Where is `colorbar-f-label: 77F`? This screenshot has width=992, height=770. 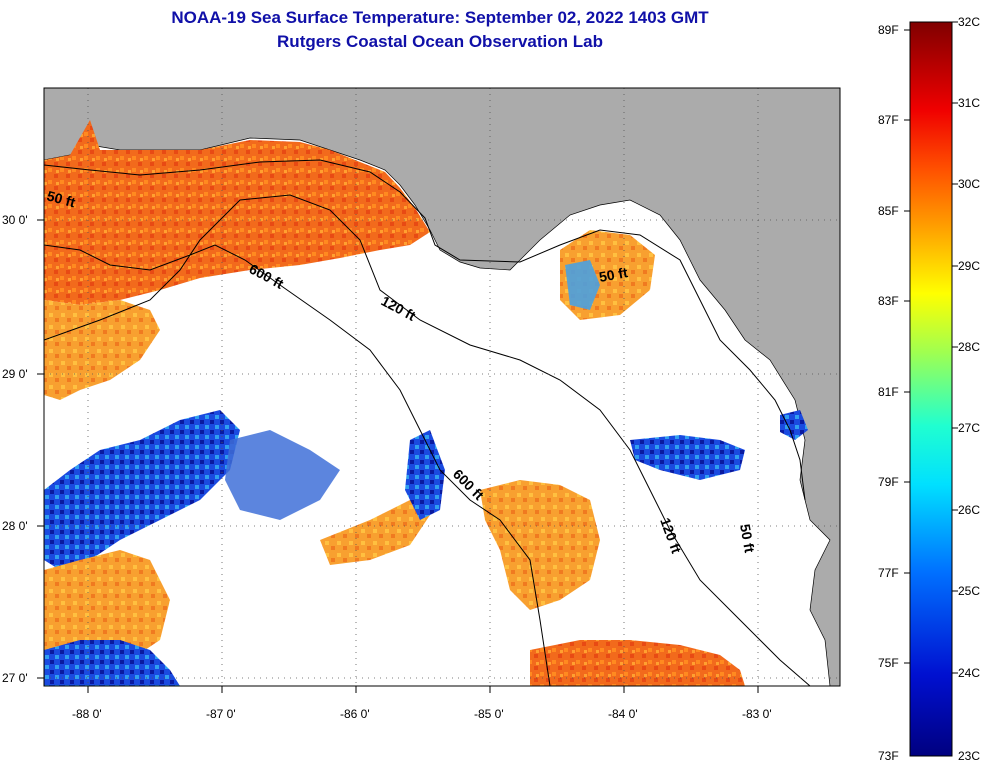 colorbar-f-label: 77F is located at coordinates (888, 573).